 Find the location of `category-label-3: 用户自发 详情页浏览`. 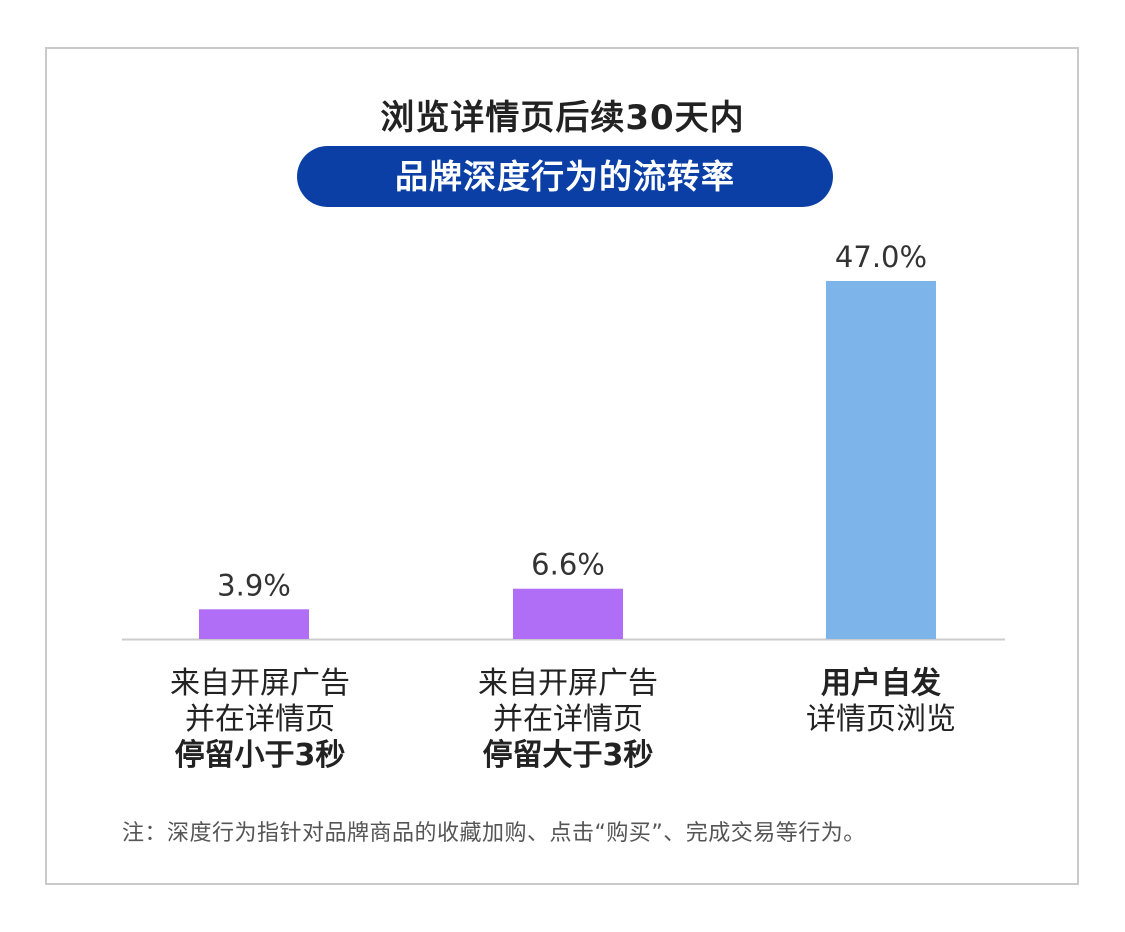

category-label-3: 用户自发 详情页浏览 is located at coordinates (881, 702).